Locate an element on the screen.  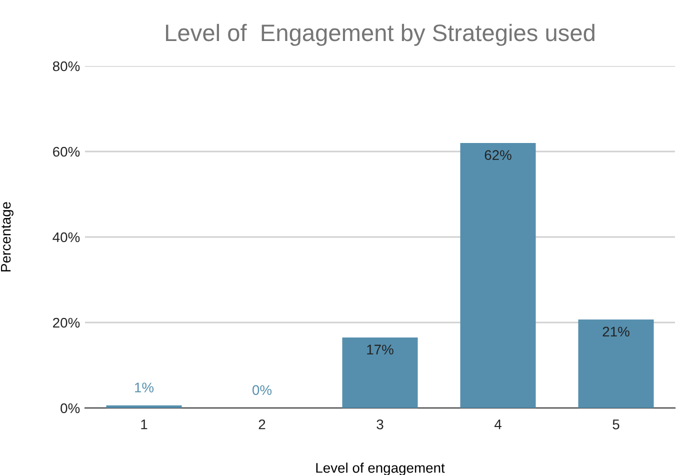
y-tick-label: 20% is located at coordinates (66, 323).